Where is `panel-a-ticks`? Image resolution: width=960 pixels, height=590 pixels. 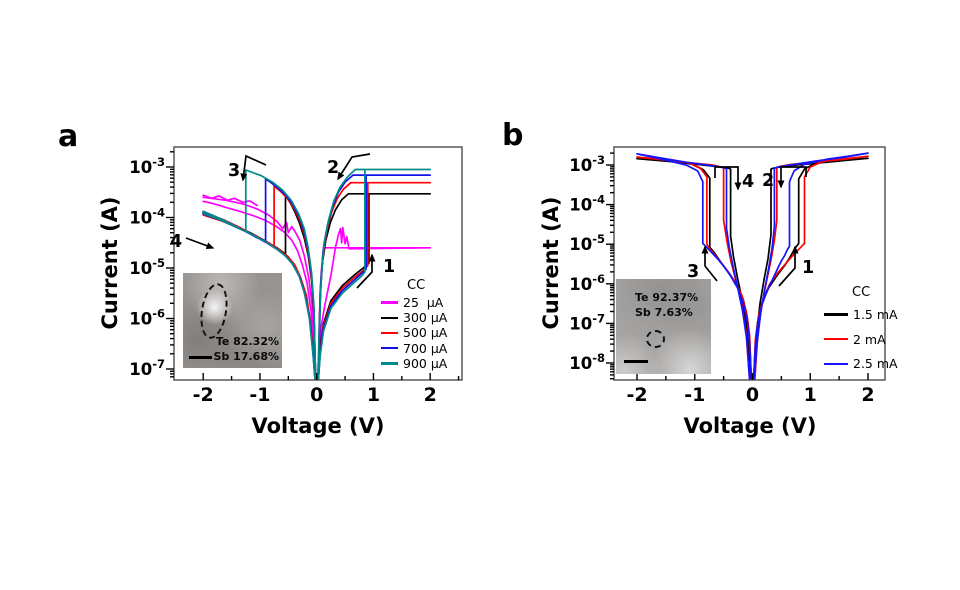 panel-a-ticks is located at coordinates (313, 265).